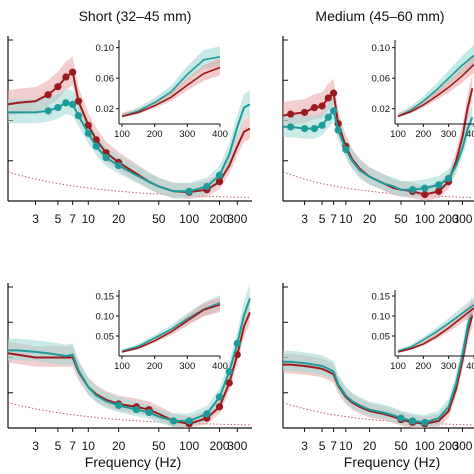 Image resolution: width=474 pixels, height=474 pixels. I want to click on x-tick-label: 50, so click(159, 446).